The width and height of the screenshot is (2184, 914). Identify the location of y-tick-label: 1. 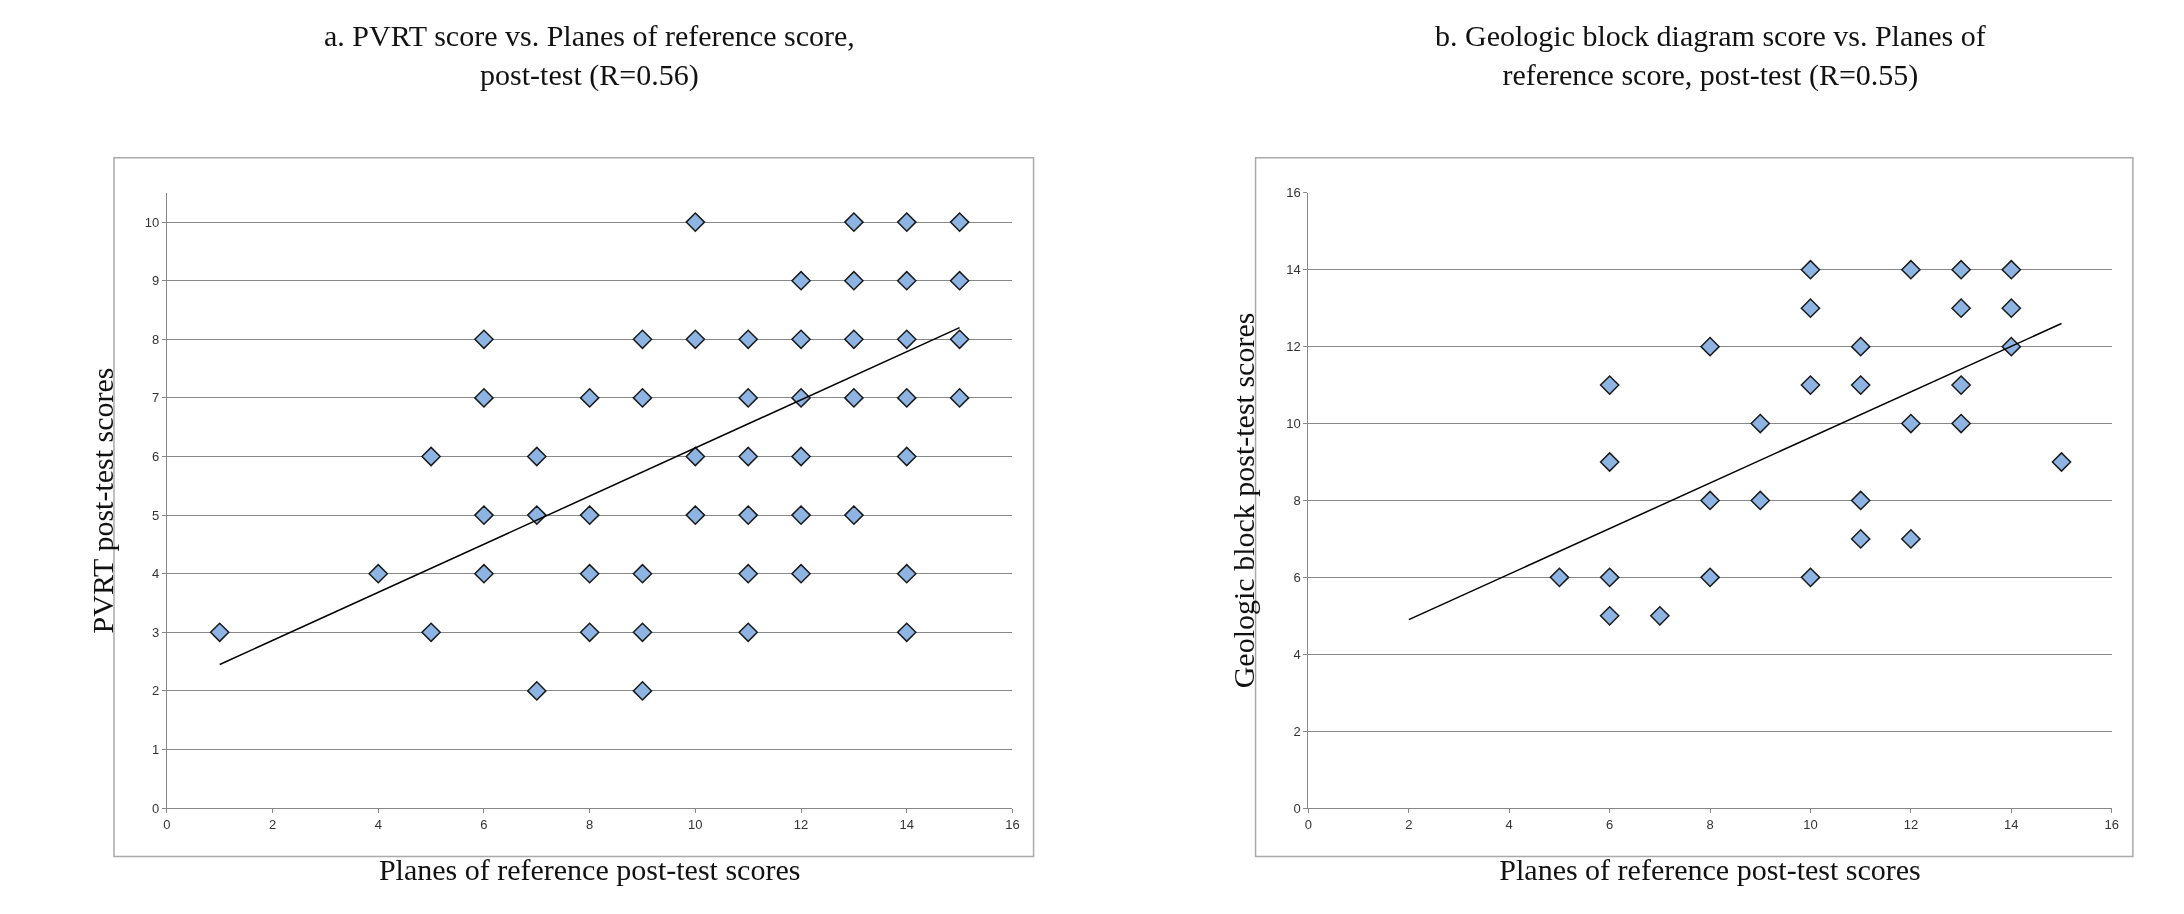
(156, 750).